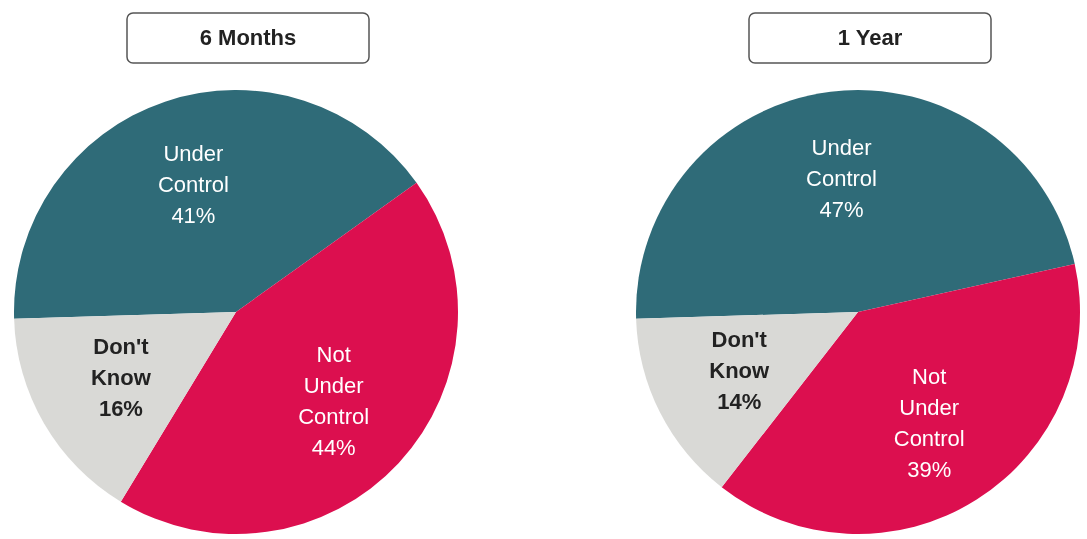 The height and width of the screenshot is (539, 1087). I want to click on chart-title: 1 Year, so click(870, 37).